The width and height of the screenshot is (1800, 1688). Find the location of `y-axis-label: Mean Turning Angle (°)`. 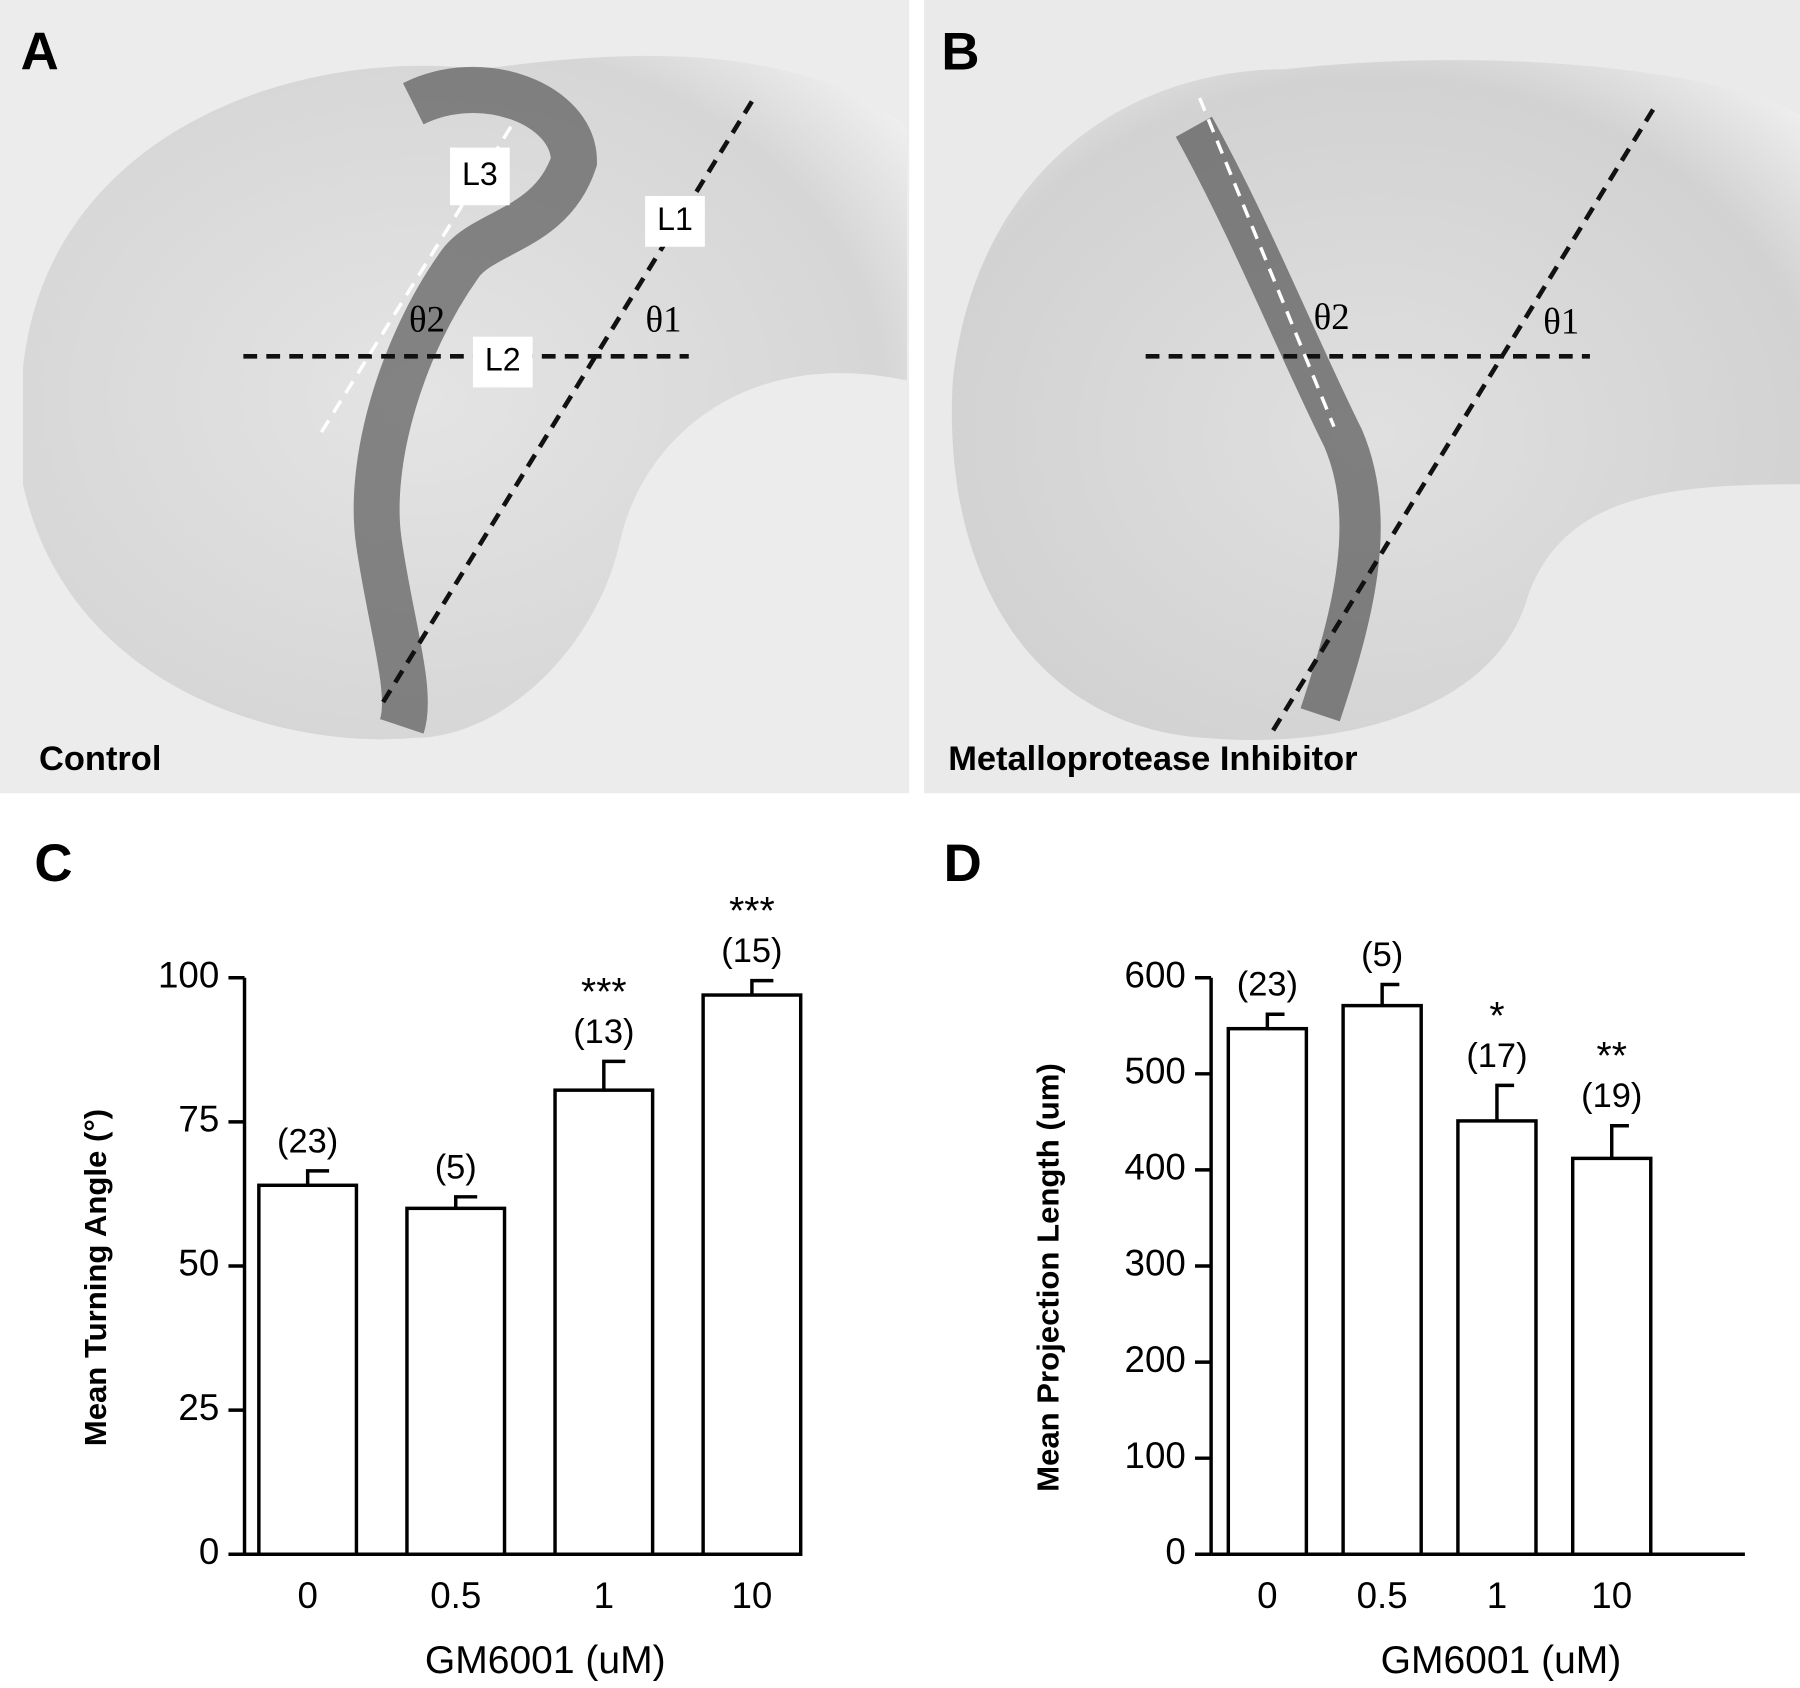

y-axis-label: Mean Turning Angle (°) is located at coordinates (95, 1277).